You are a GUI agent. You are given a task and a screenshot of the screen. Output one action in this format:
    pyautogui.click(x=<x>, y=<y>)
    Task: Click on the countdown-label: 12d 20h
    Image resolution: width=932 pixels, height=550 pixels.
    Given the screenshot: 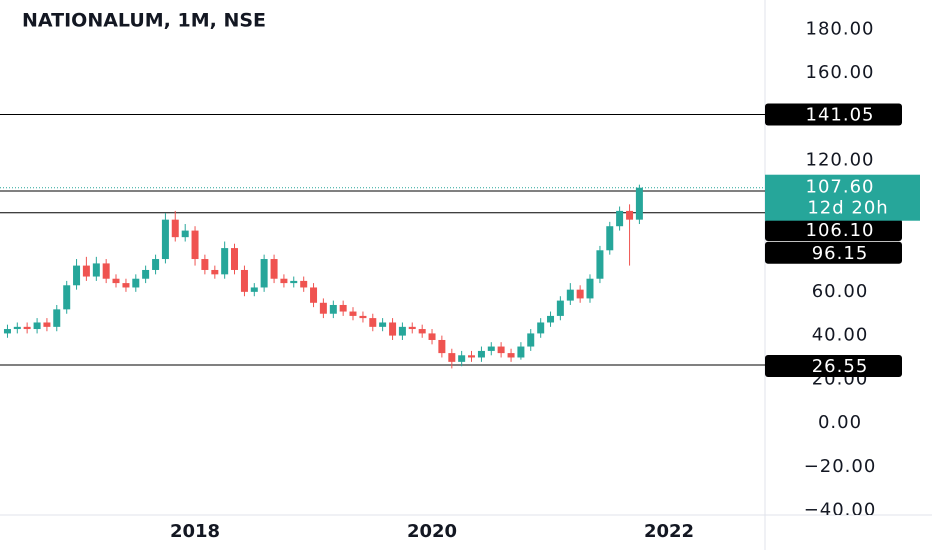 What is the action you would take?
    pyautogui.click(x=847, y=208)
    